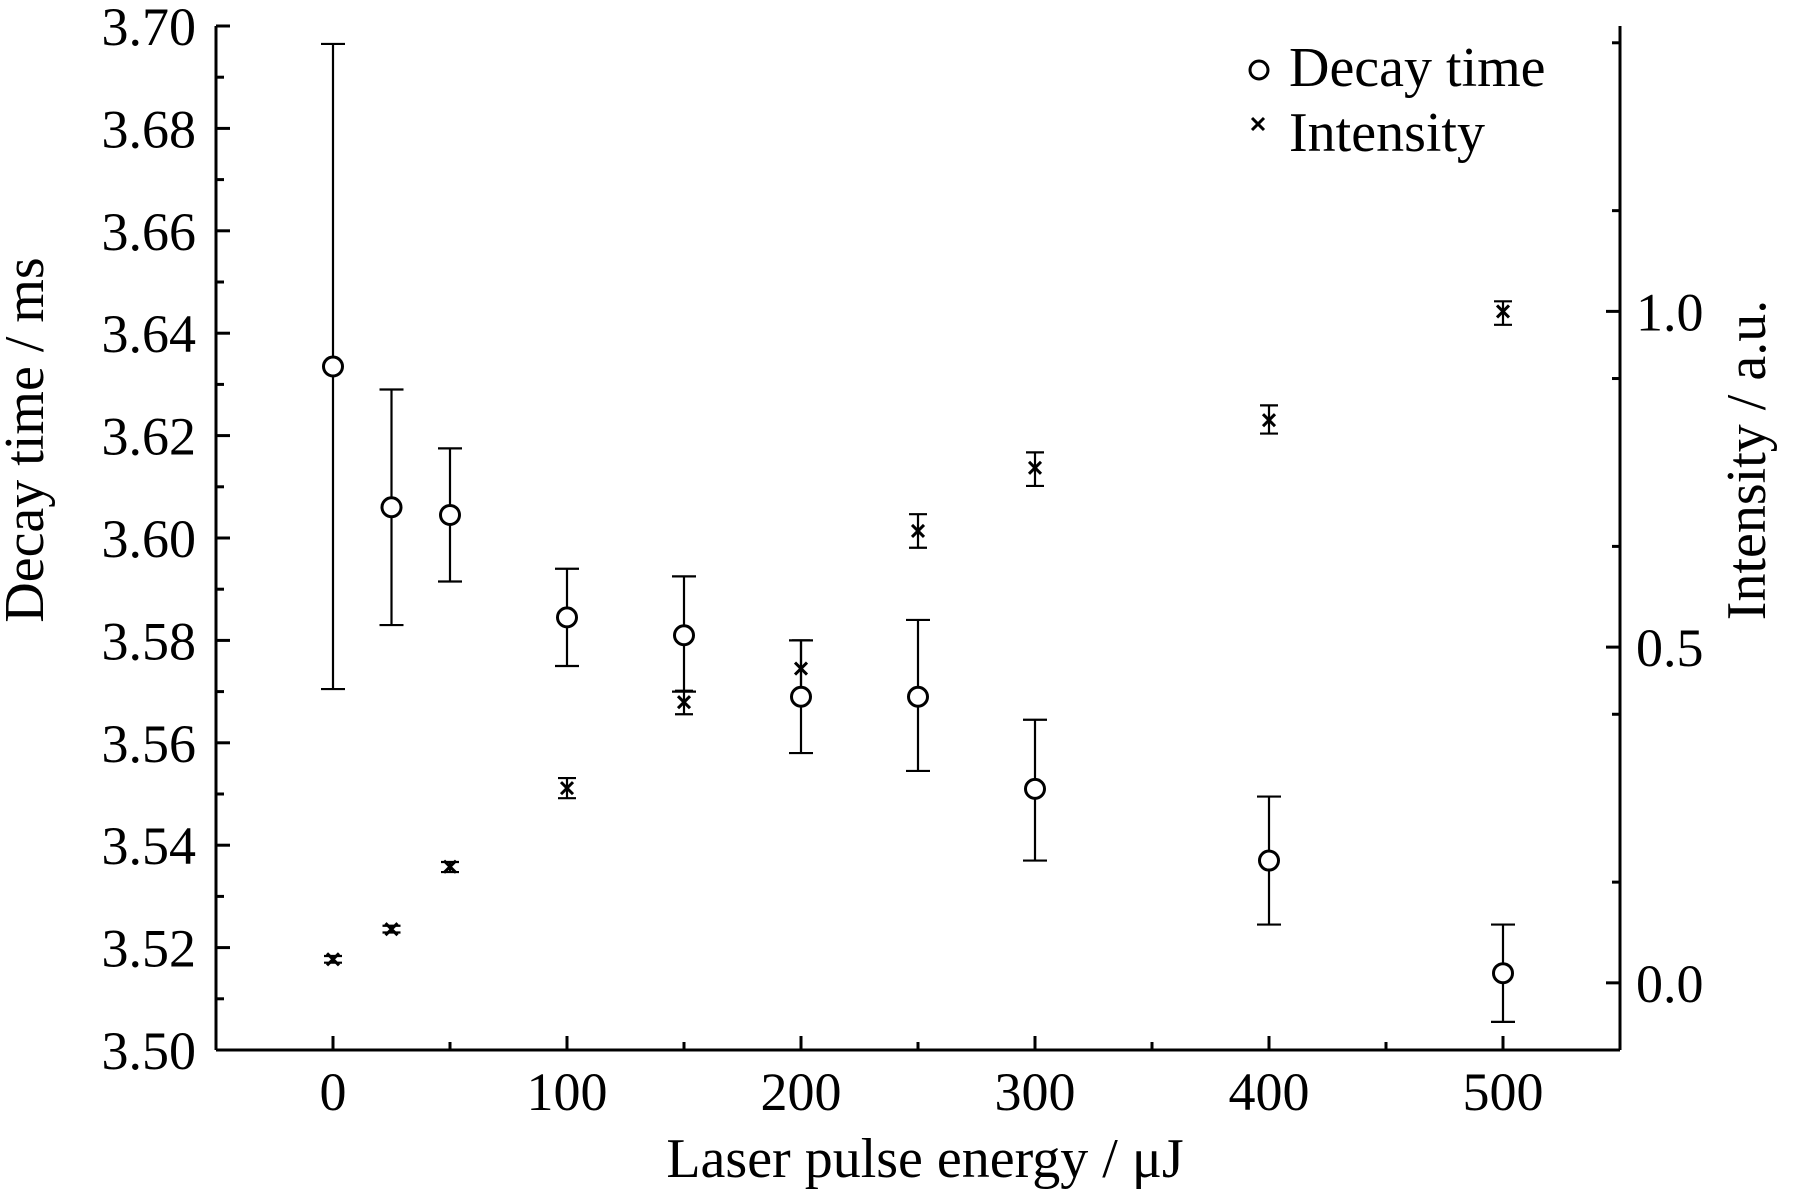 The image size is (1793, 1195). I want to click on y-left-tick-label: 3.68, so click(149, 129).